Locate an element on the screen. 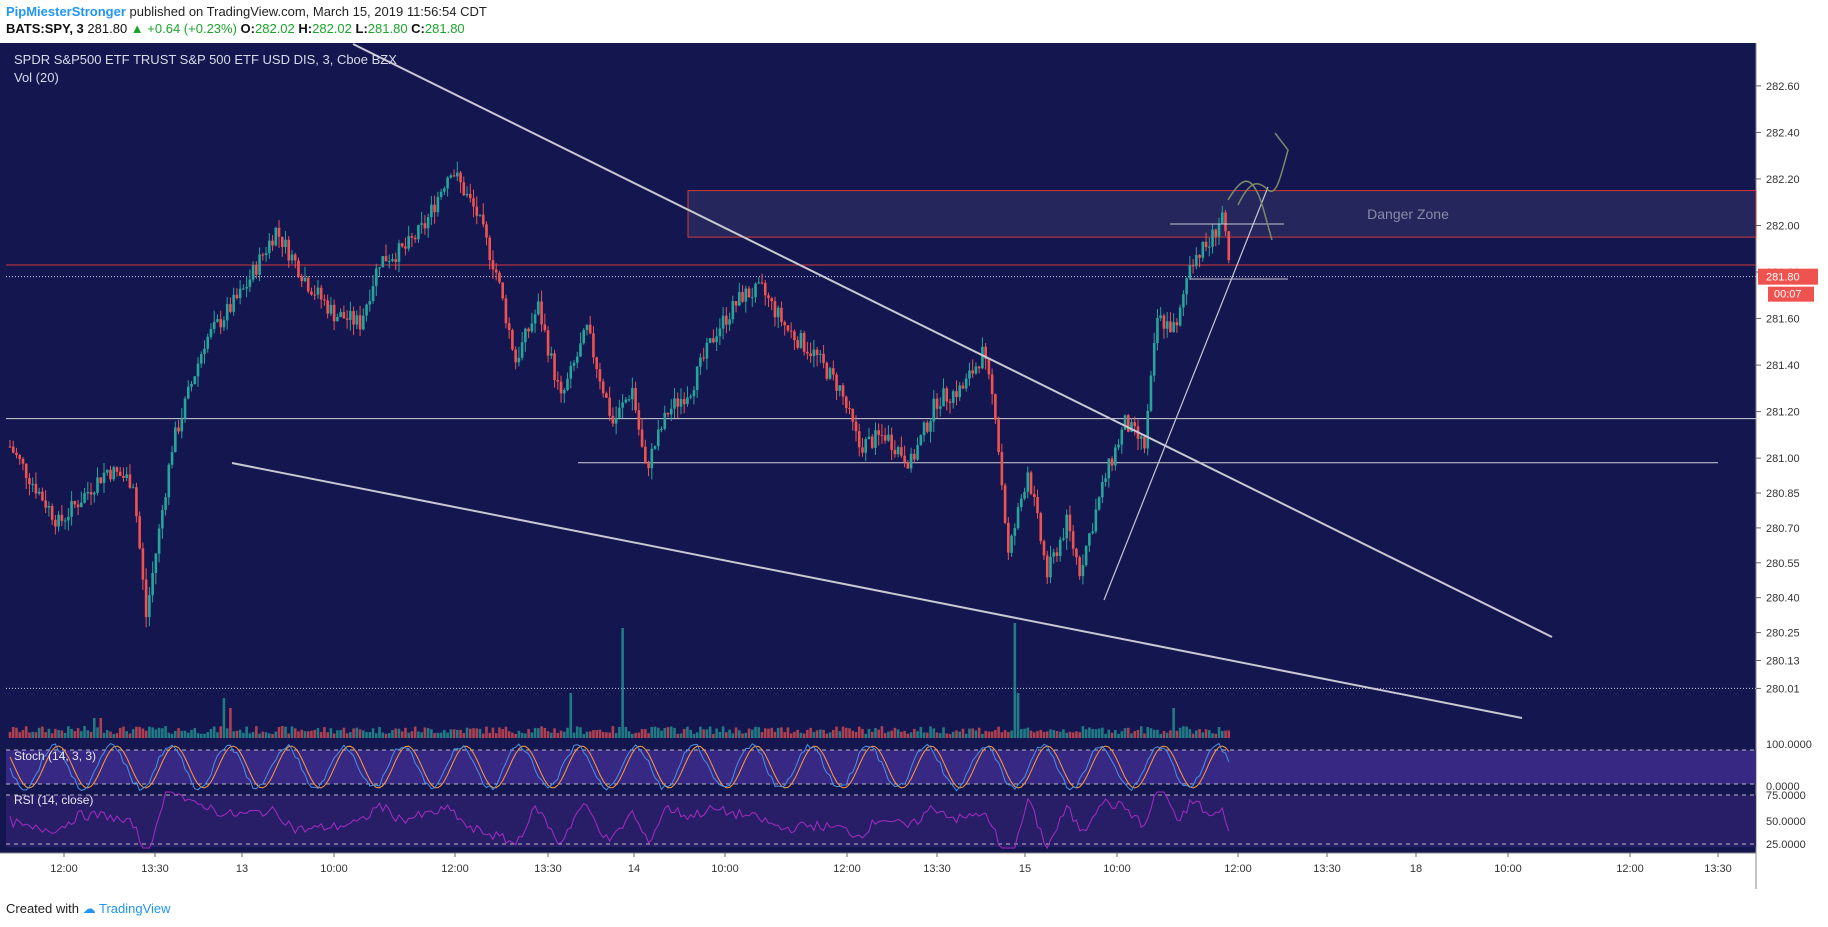 The height and width of the screenshot is (927, 1828). tradingview-link: TradingView is located at coordinates (135, 908).